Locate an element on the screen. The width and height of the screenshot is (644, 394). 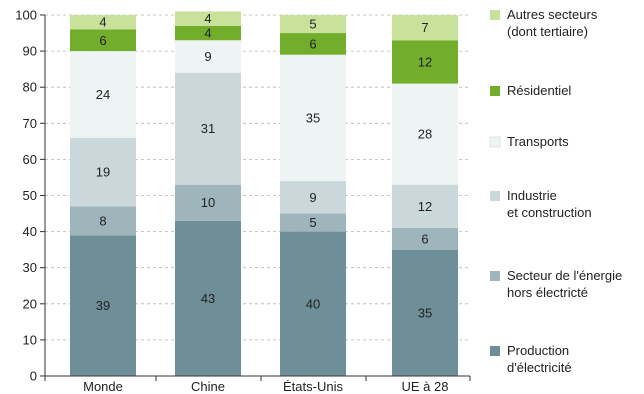
y-tick-label: 80 is located at coordinates (30, 87).